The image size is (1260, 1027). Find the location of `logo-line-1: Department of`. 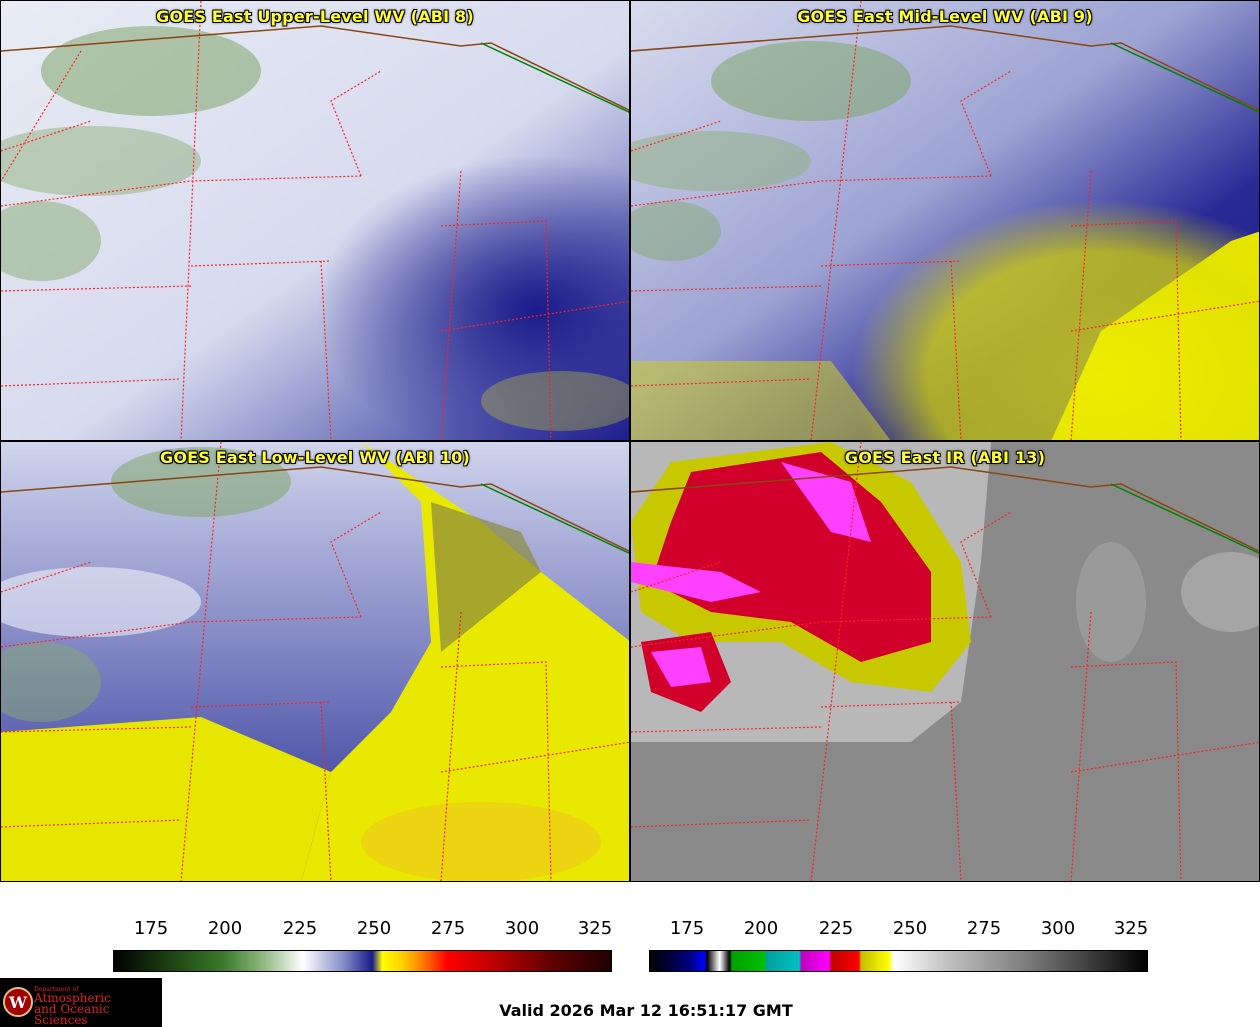

logo-line-1: Department of is located at coordinates (56, 989).